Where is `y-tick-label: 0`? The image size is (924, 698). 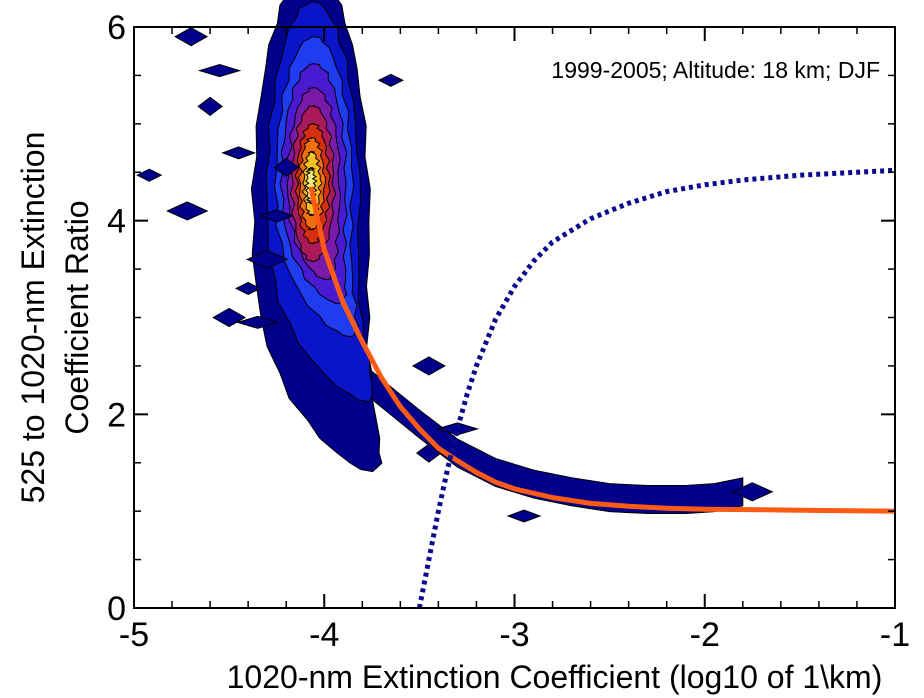
y-tick-label: 0 is located at coordinates (116, 609).